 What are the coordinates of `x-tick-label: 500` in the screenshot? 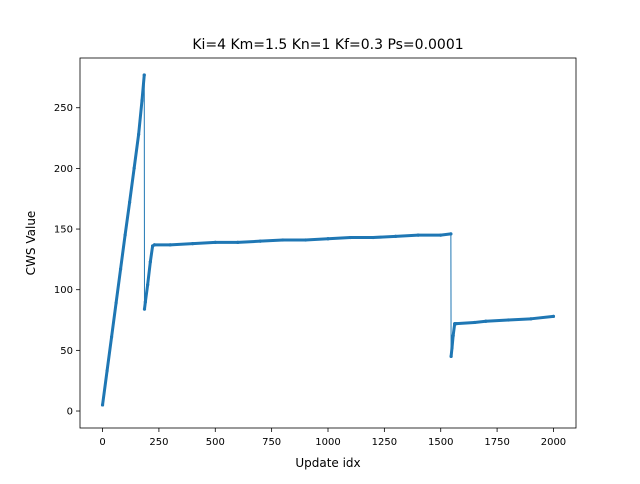 It's located at (215, 442).